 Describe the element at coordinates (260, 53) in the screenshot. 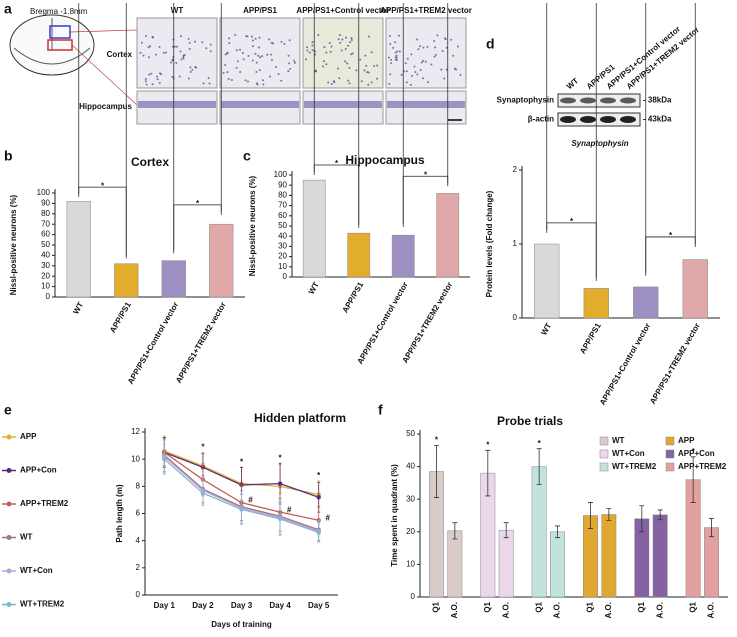

I see `image` at that location.